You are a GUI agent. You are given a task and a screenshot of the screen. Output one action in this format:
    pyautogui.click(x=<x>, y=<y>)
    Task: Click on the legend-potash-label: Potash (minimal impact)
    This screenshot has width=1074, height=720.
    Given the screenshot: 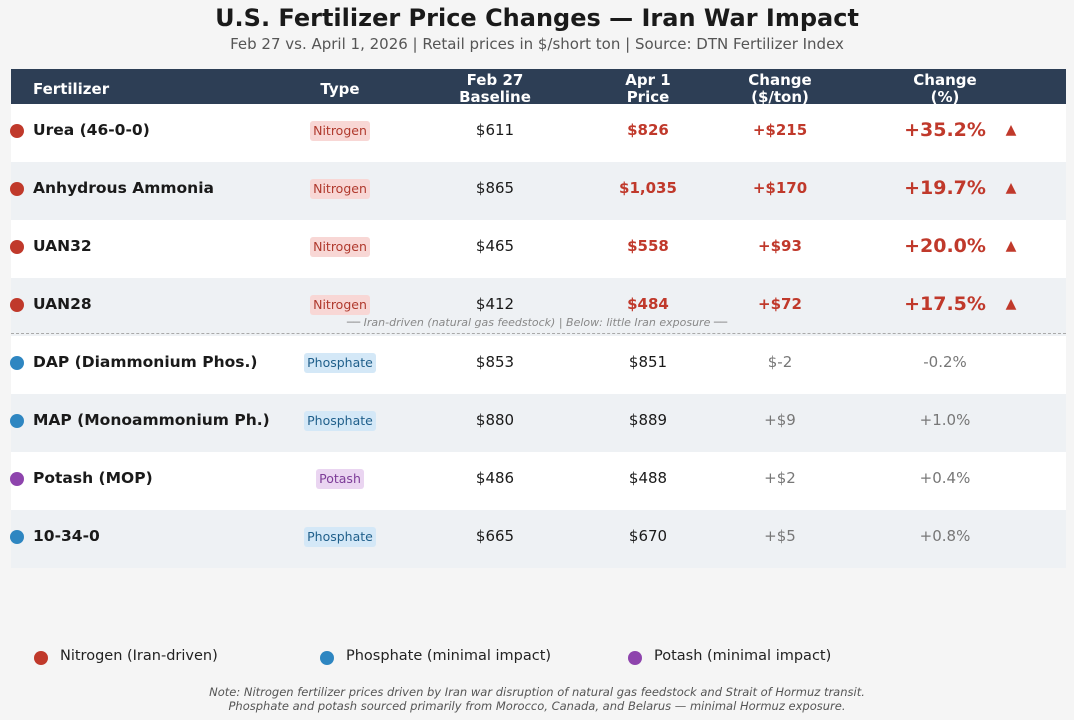 What is the action you would take?
    pyautogui.click(x=743, y=656)
    